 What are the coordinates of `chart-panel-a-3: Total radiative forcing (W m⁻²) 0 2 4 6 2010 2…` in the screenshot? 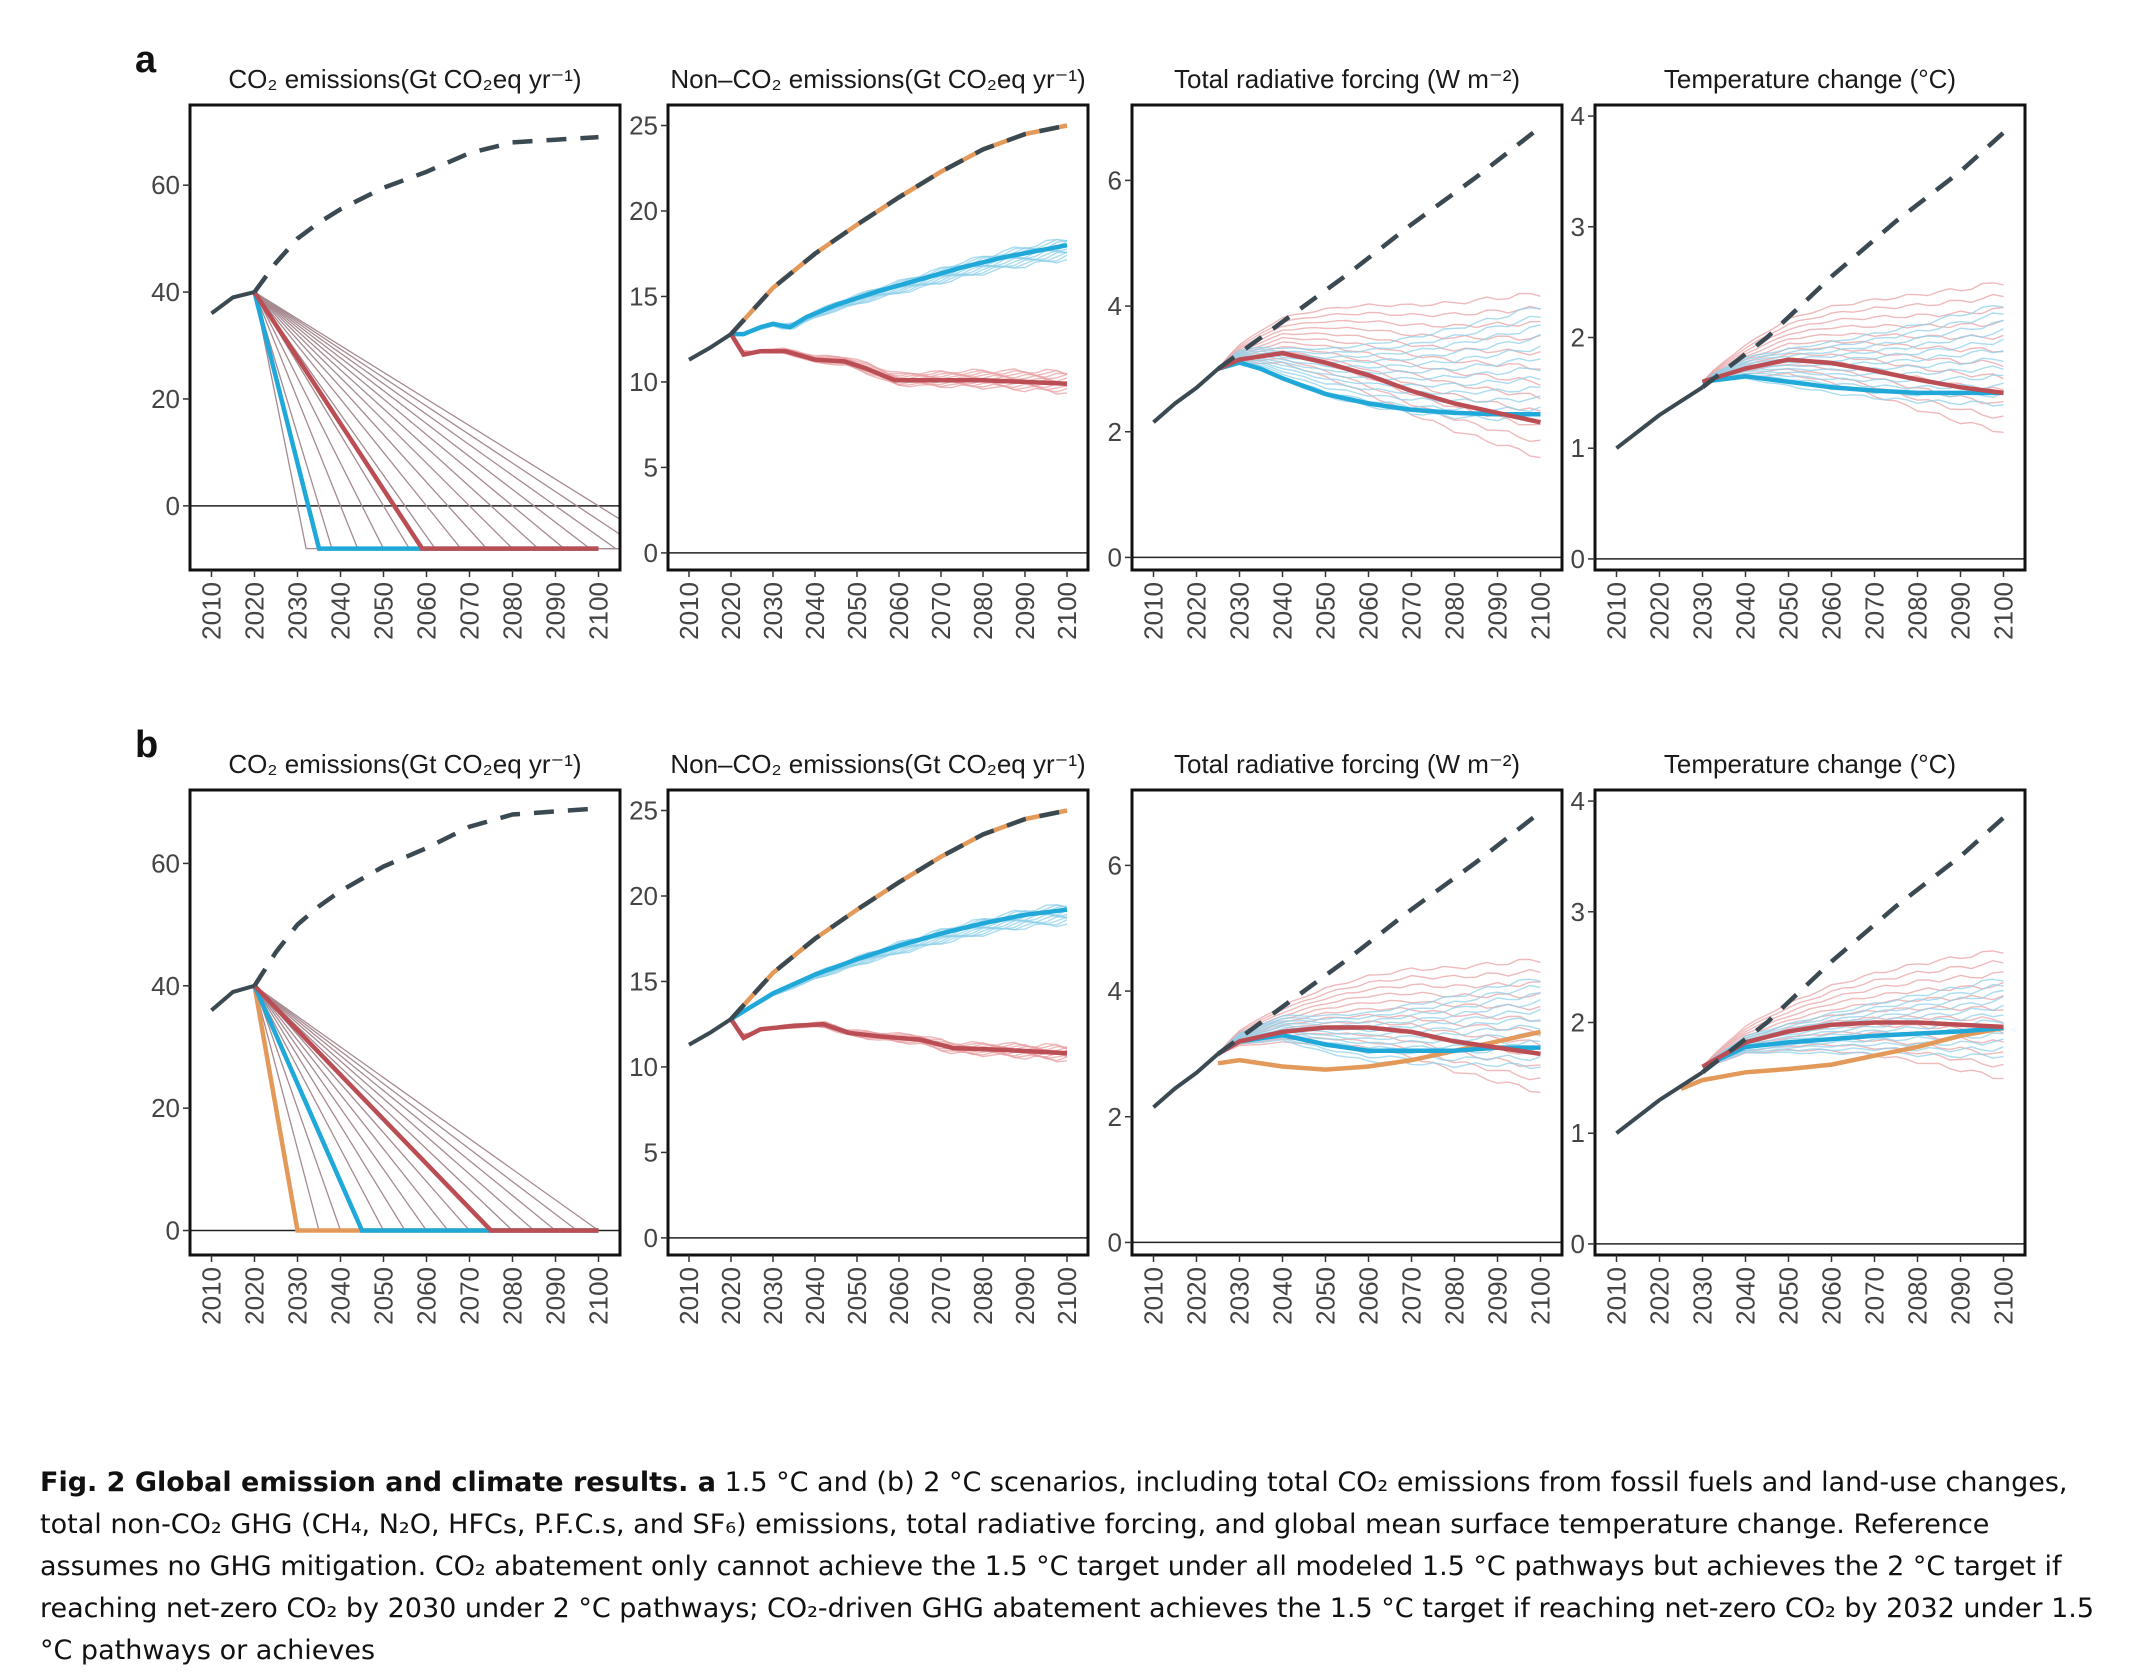 It's located at (1336, 352).